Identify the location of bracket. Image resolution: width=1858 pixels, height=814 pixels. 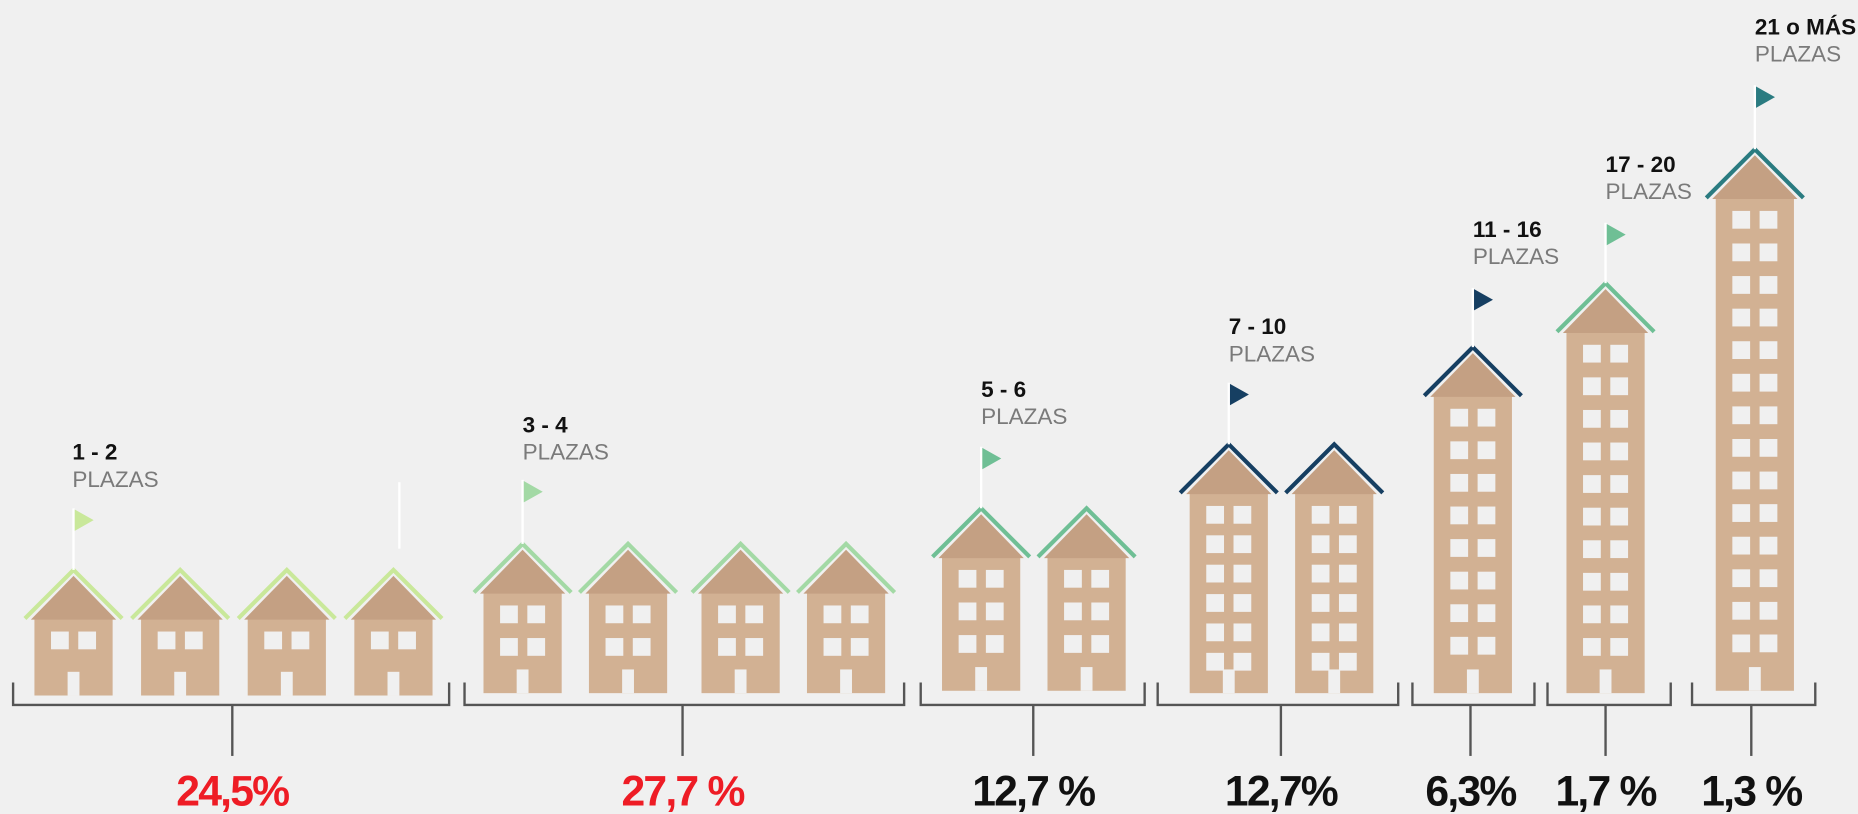
(684, 694).